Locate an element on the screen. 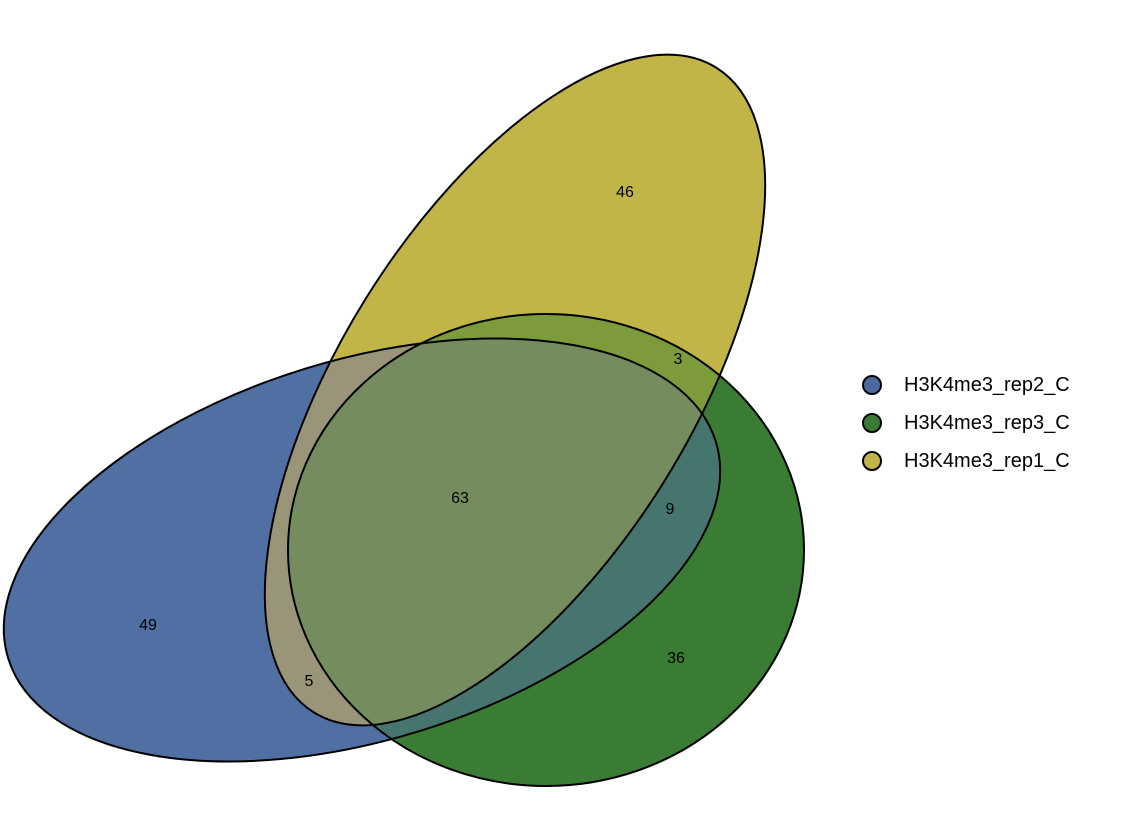 This screenshot has height=821, width=1124. region-count-rep2-rep3: 9 is located at coordinates (670, 509).